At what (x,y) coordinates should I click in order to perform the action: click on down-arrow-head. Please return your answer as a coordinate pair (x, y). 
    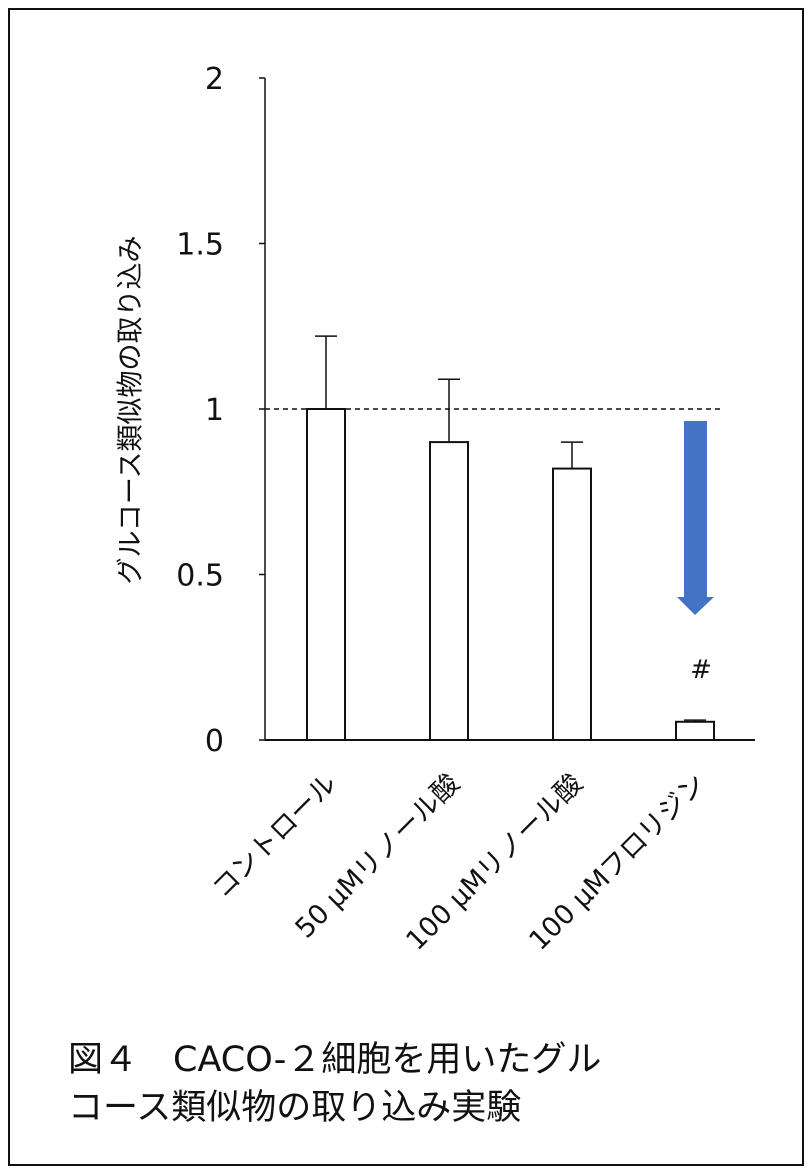
    Looking at the image, I should click on (695, 606).